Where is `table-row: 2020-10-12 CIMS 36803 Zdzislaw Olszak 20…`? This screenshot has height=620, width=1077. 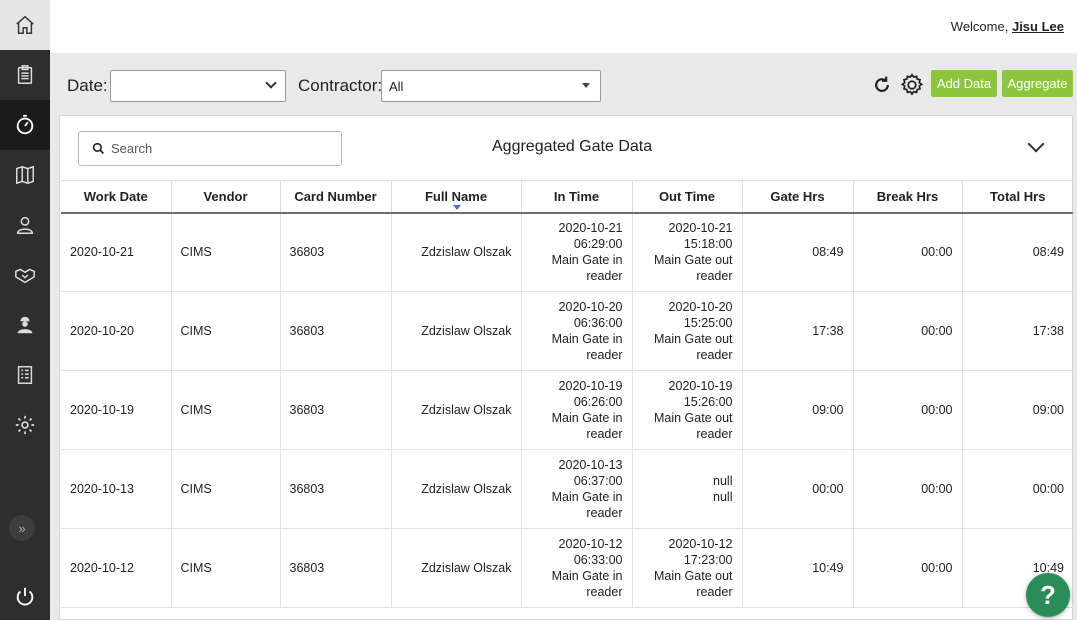
table-row: 2020-10-12 CIMS 36803 Zdzislaw Olszak 20… is located at coordinates (567, 568).